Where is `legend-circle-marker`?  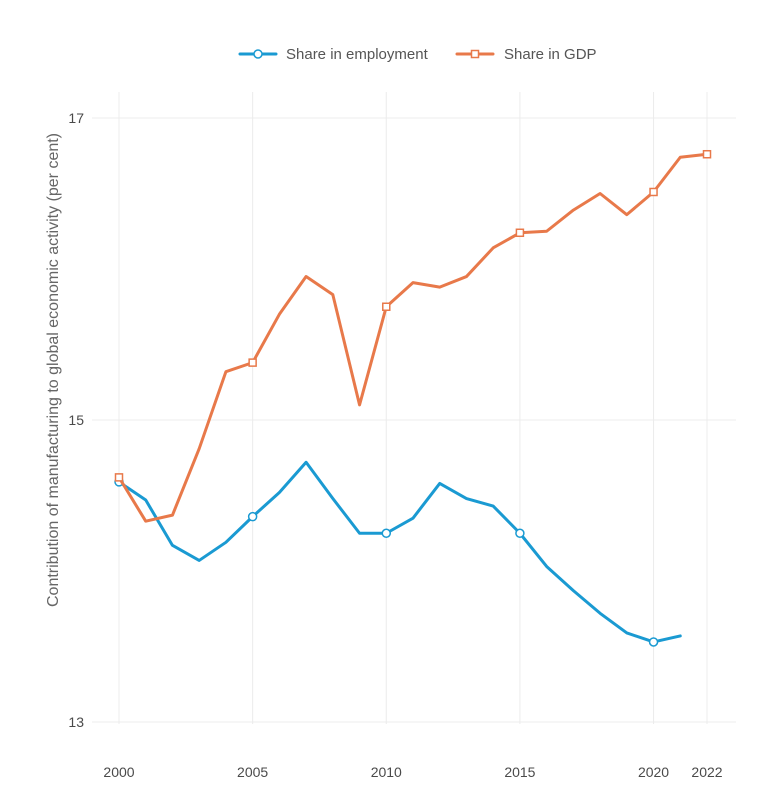
legend-circle-marker is located at coordinates (258, 54).